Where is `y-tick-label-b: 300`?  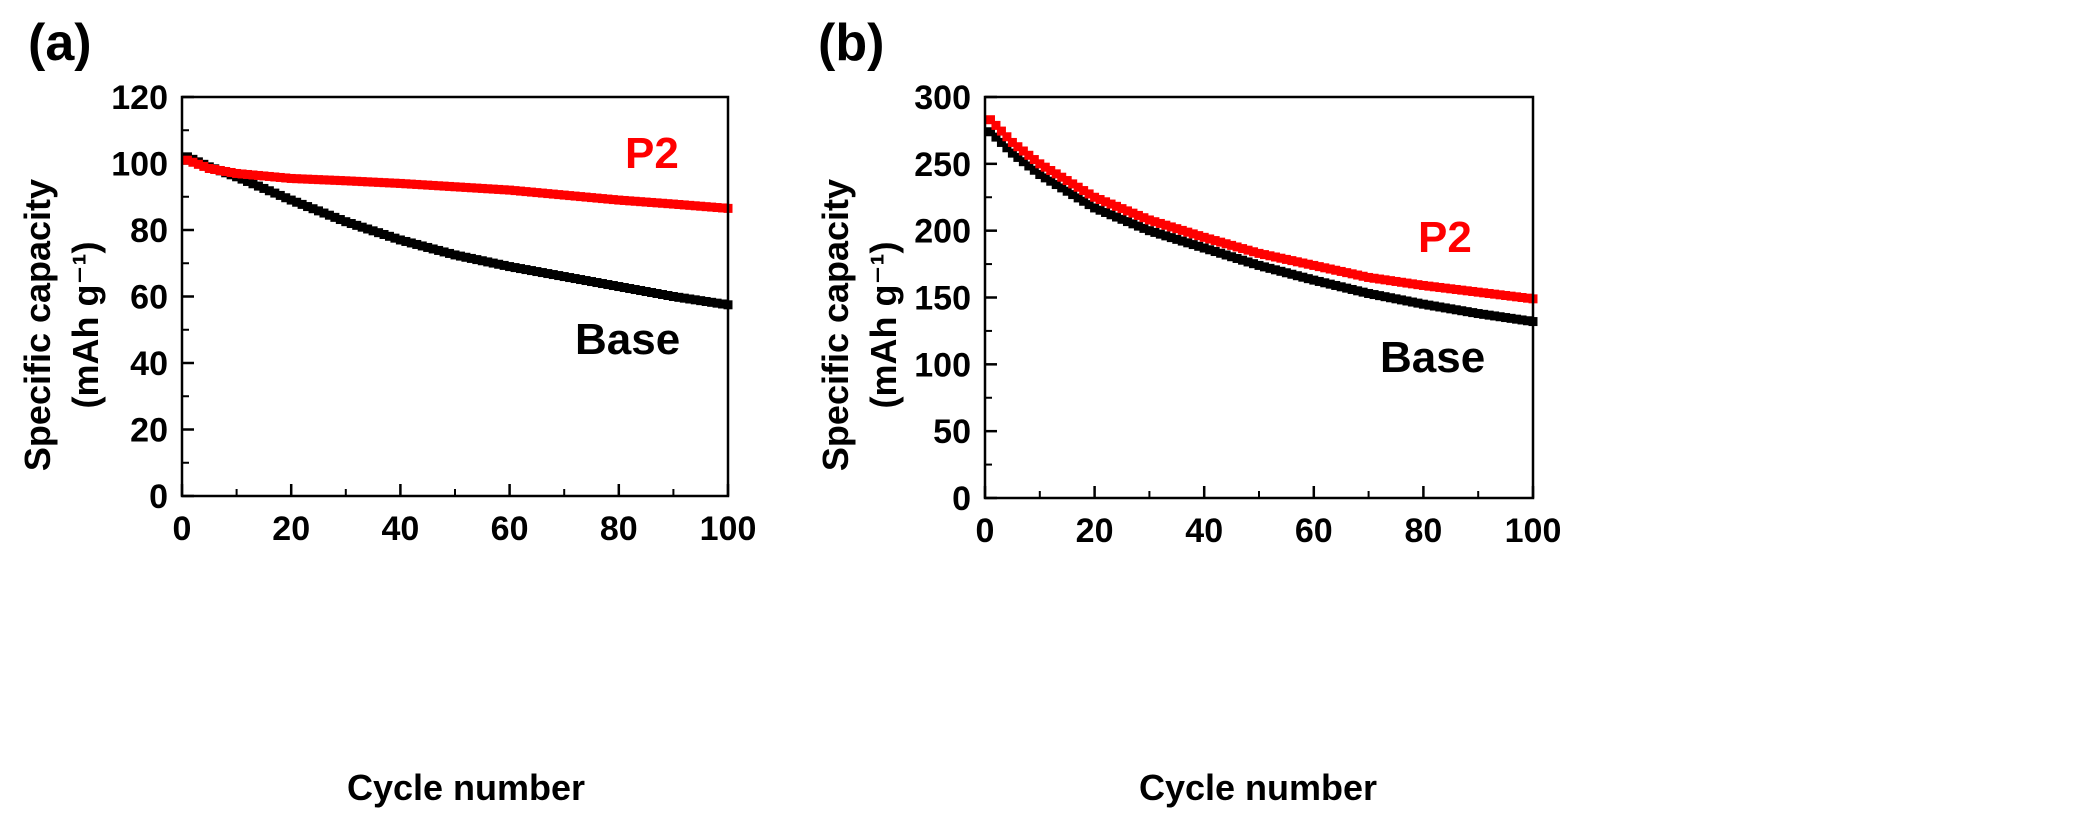
y-tick-label-b: 300 is located at coordinates (942, 98).